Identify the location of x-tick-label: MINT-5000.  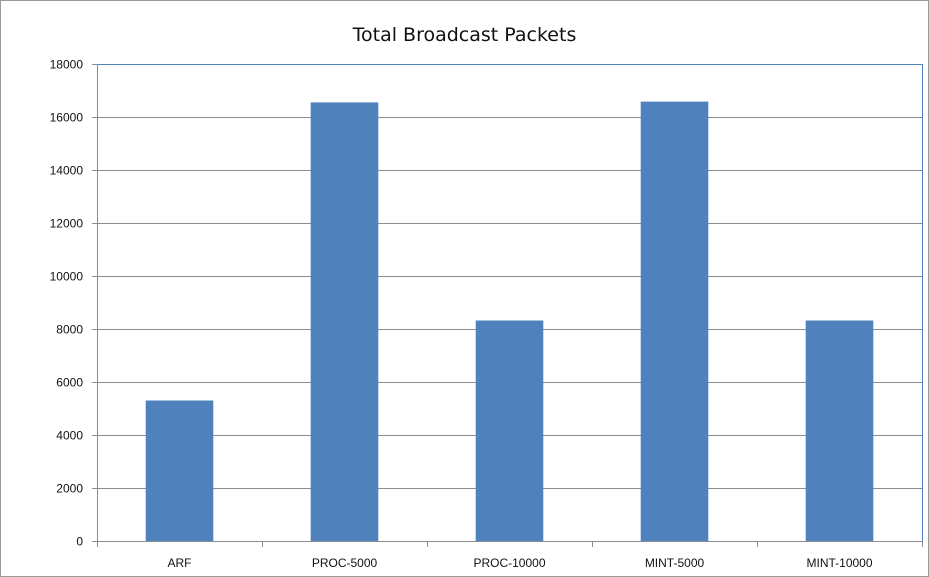
(675, 563).